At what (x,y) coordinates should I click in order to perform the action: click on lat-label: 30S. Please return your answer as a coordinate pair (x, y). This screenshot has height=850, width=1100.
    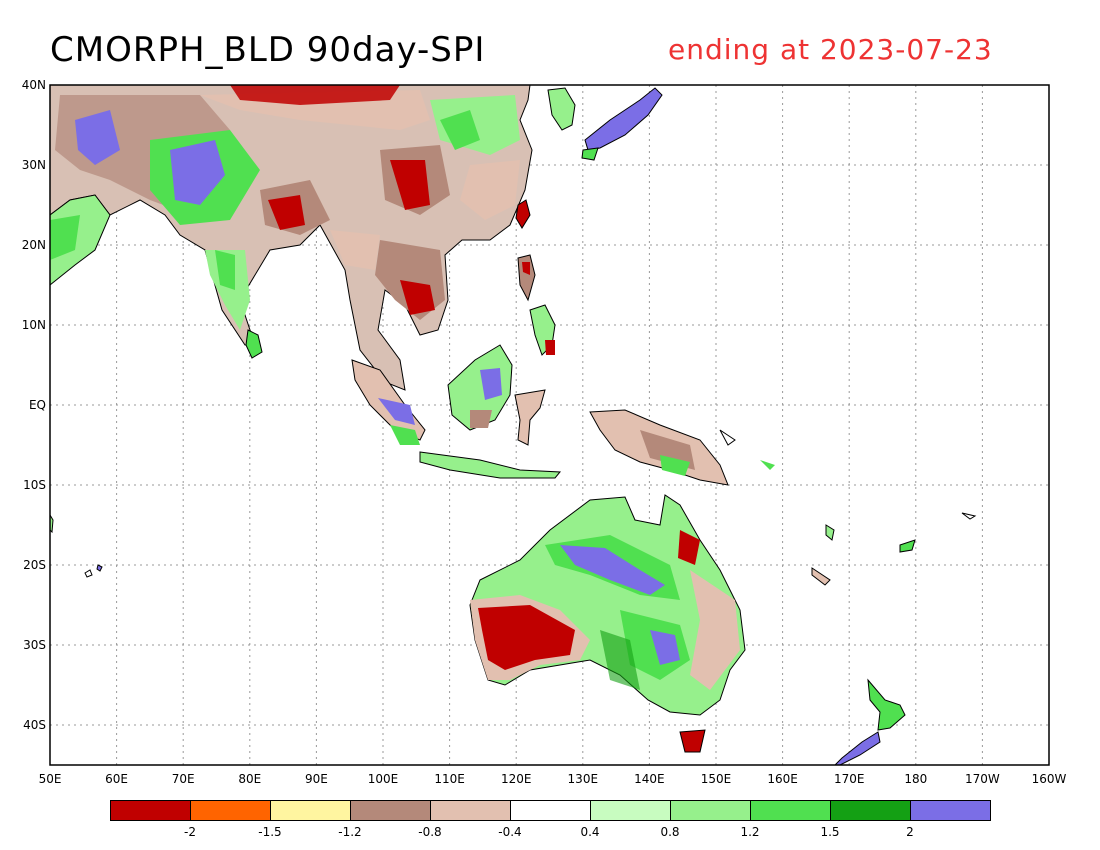
    Looking at the image, I should click on (34, 645).